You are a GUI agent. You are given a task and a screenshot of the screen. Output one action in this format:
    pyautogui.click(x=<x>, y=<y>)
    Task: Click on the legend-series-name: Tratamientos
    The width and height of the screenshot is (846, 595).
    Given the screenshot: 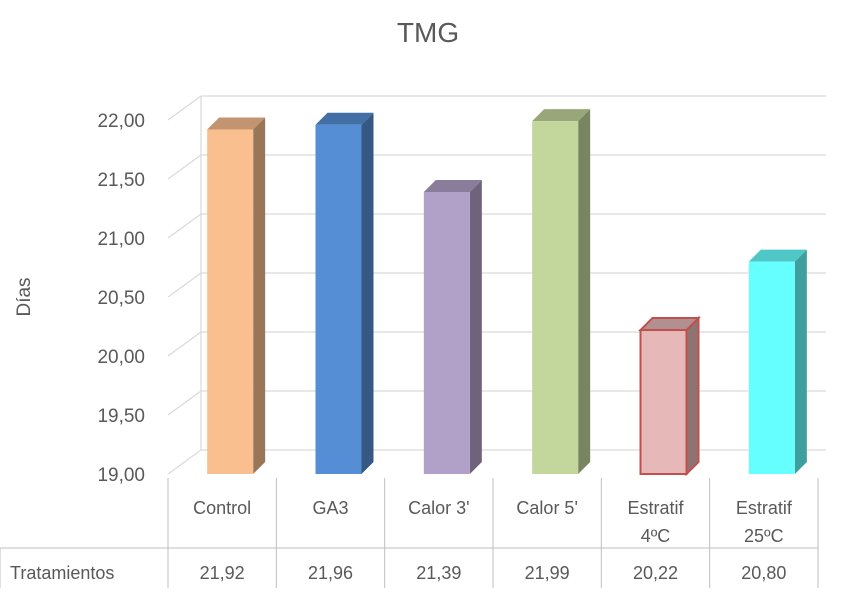 What is the action you would take?
    pyautogui.click(x=62, y=573)
    